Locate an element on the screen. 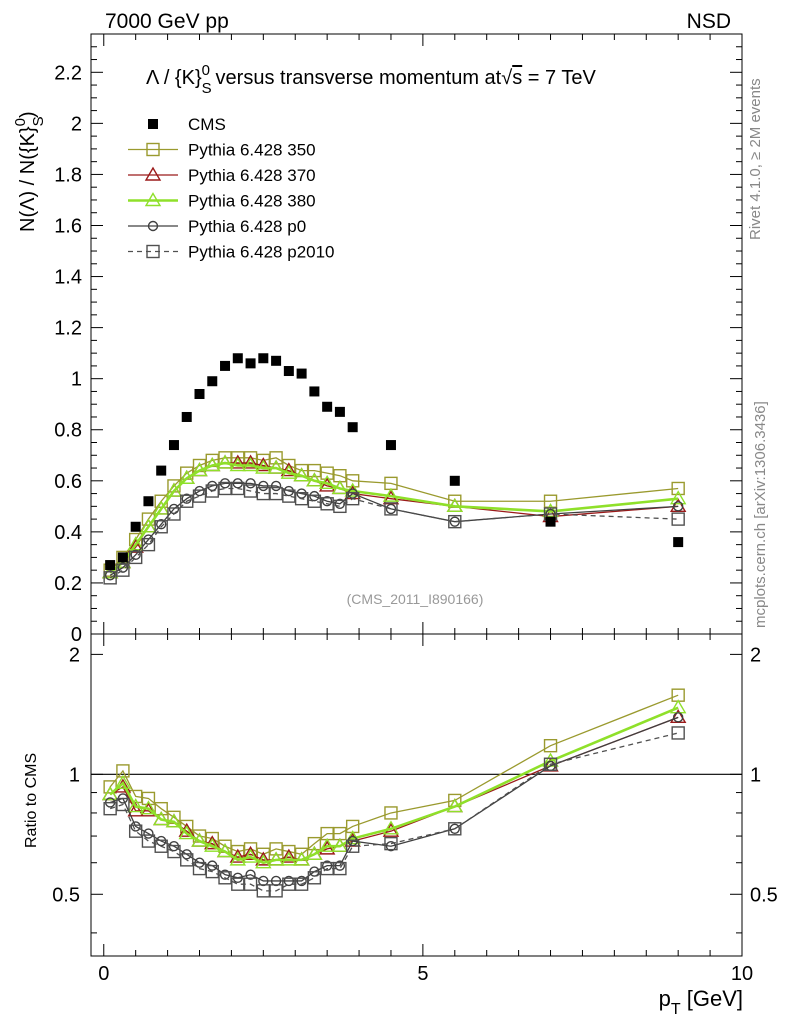 This screenshot has height=1024, width=786. y-tick-label: 2.2 is located at coordinates (68, 73).